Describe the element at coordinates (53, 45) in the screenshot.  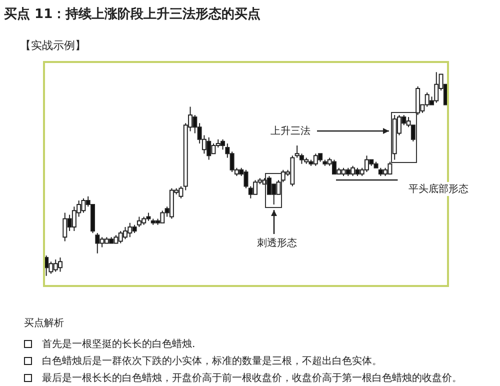
I see `chart-subtitle: 【实战示例】` at that location.